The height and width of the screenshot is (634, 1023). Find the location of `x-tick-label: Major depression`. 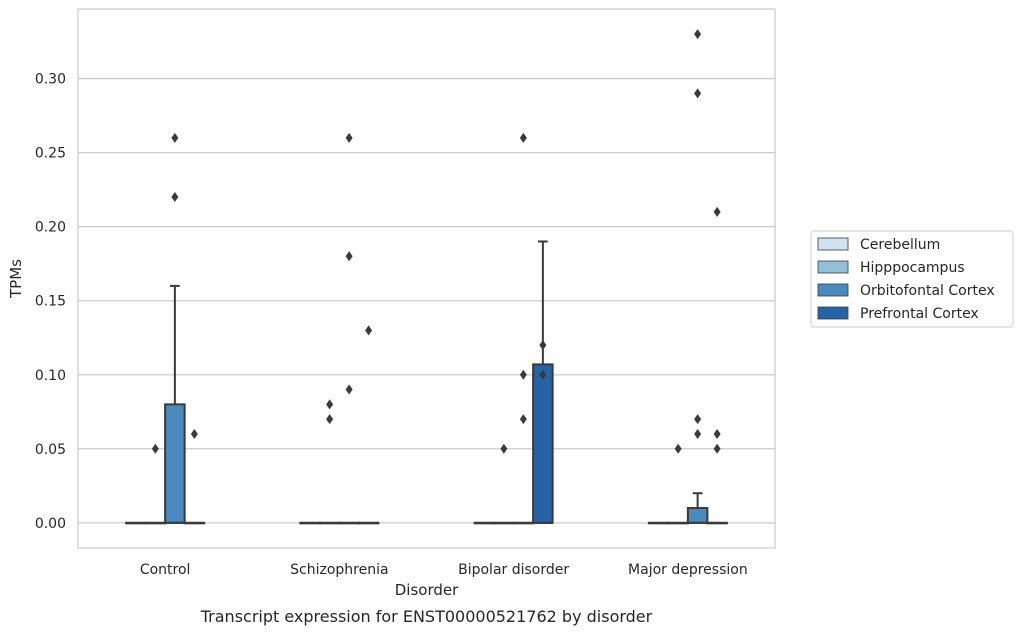

x-tick-label: Major depression is located at coordinates (688, 570).